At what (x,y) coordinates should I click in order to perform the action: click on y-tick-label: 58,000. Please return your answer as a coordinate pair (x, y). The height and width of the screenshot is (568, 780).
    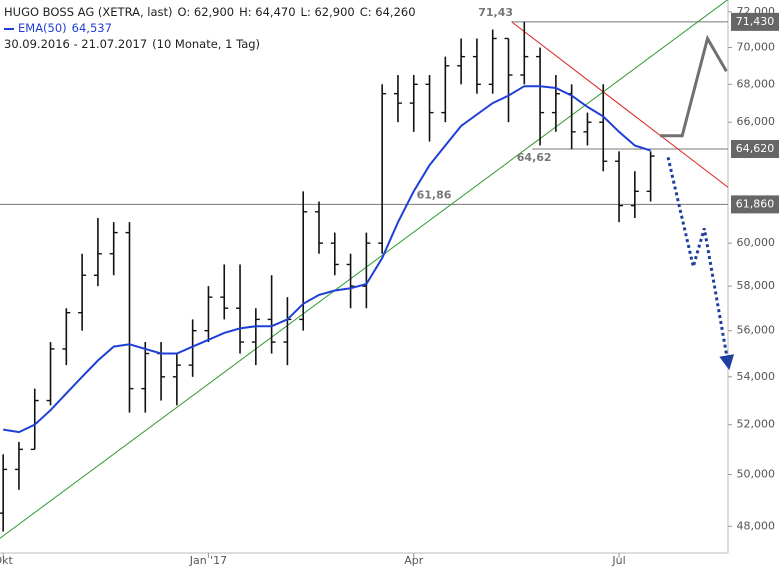
    Looking at the image, I should click on (756, 285).